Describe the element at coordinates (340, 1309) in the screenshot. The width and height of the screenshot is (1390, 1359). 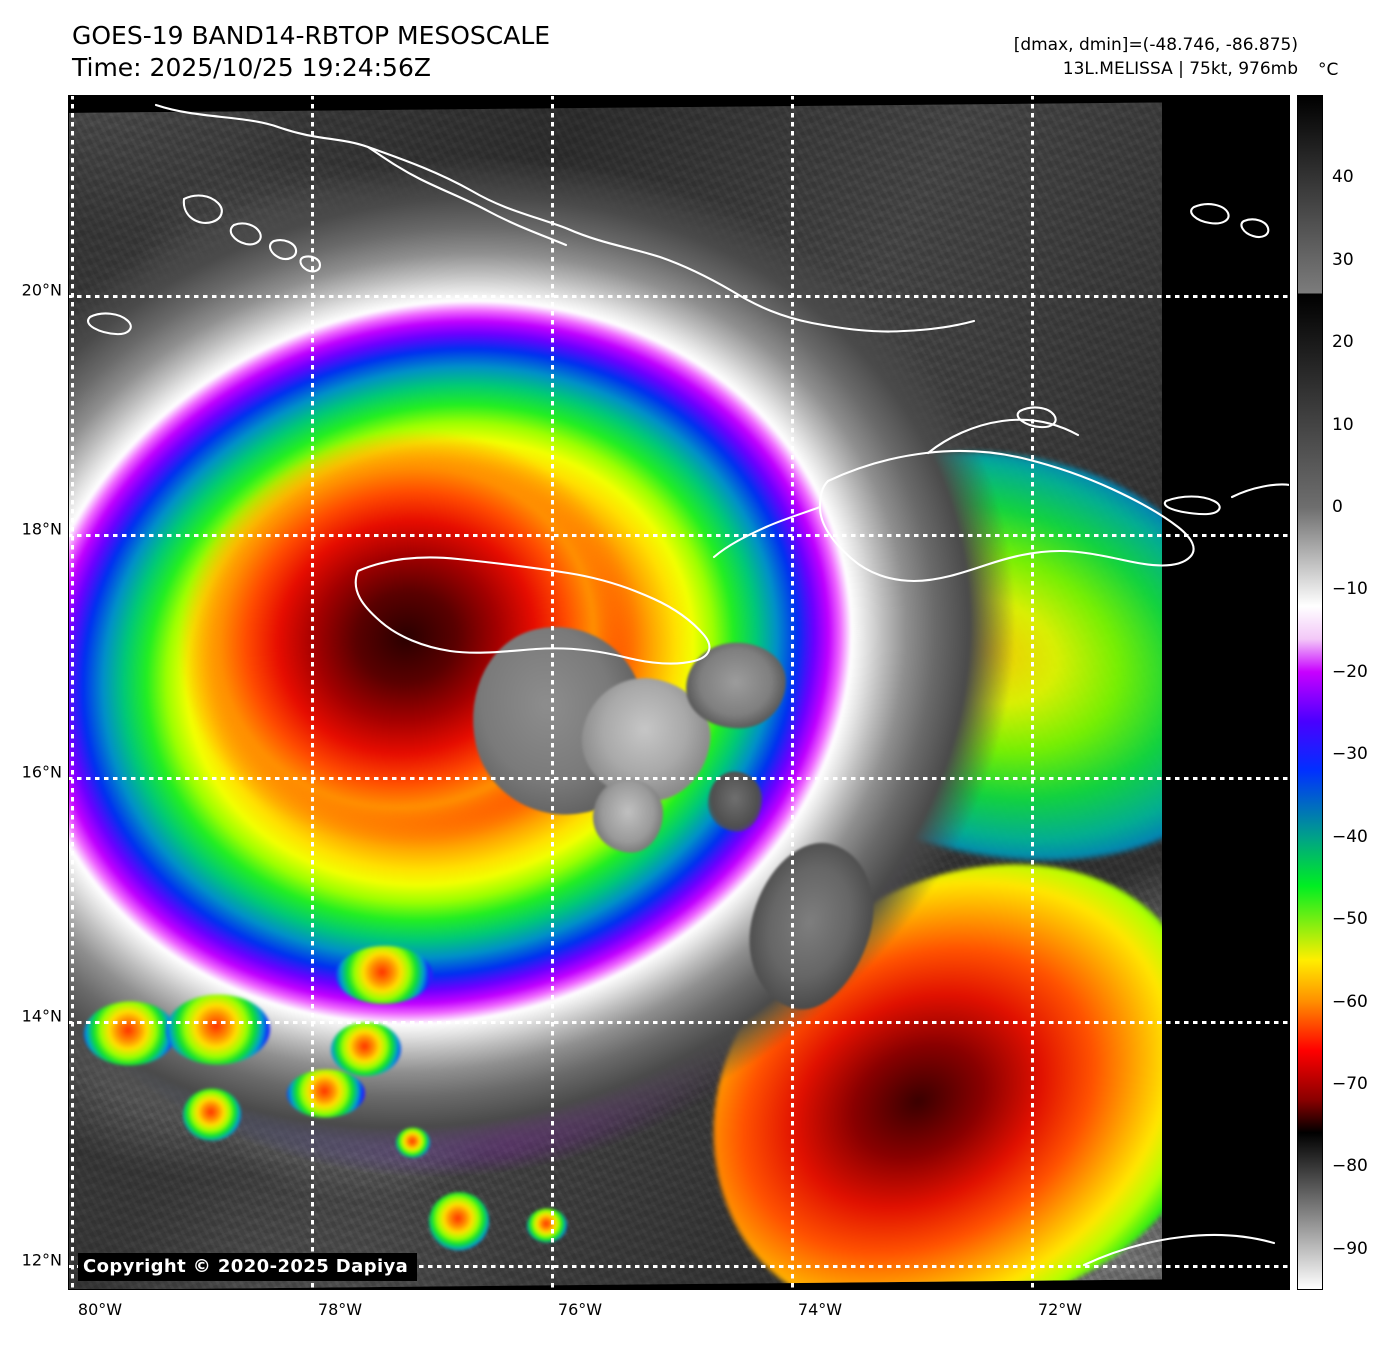
I see `x-tick-label: 78°W` at that location.